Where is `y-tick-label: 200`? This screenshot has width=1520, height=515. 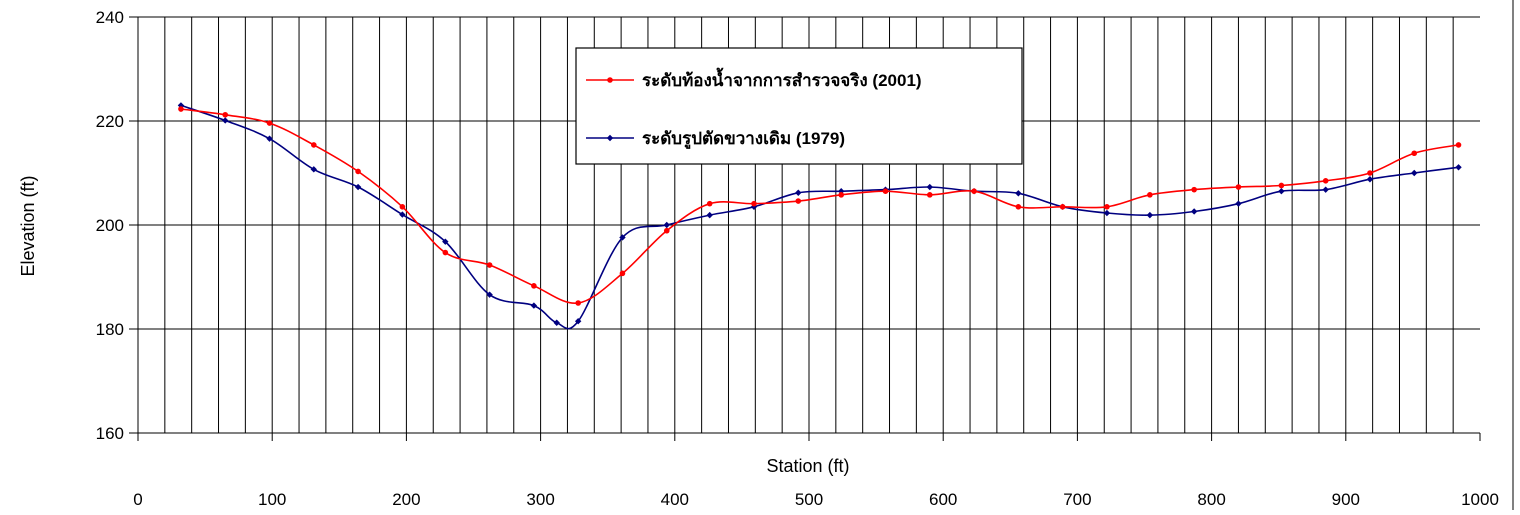 y-tick-label: 200 is located at coordinates (110, 225).